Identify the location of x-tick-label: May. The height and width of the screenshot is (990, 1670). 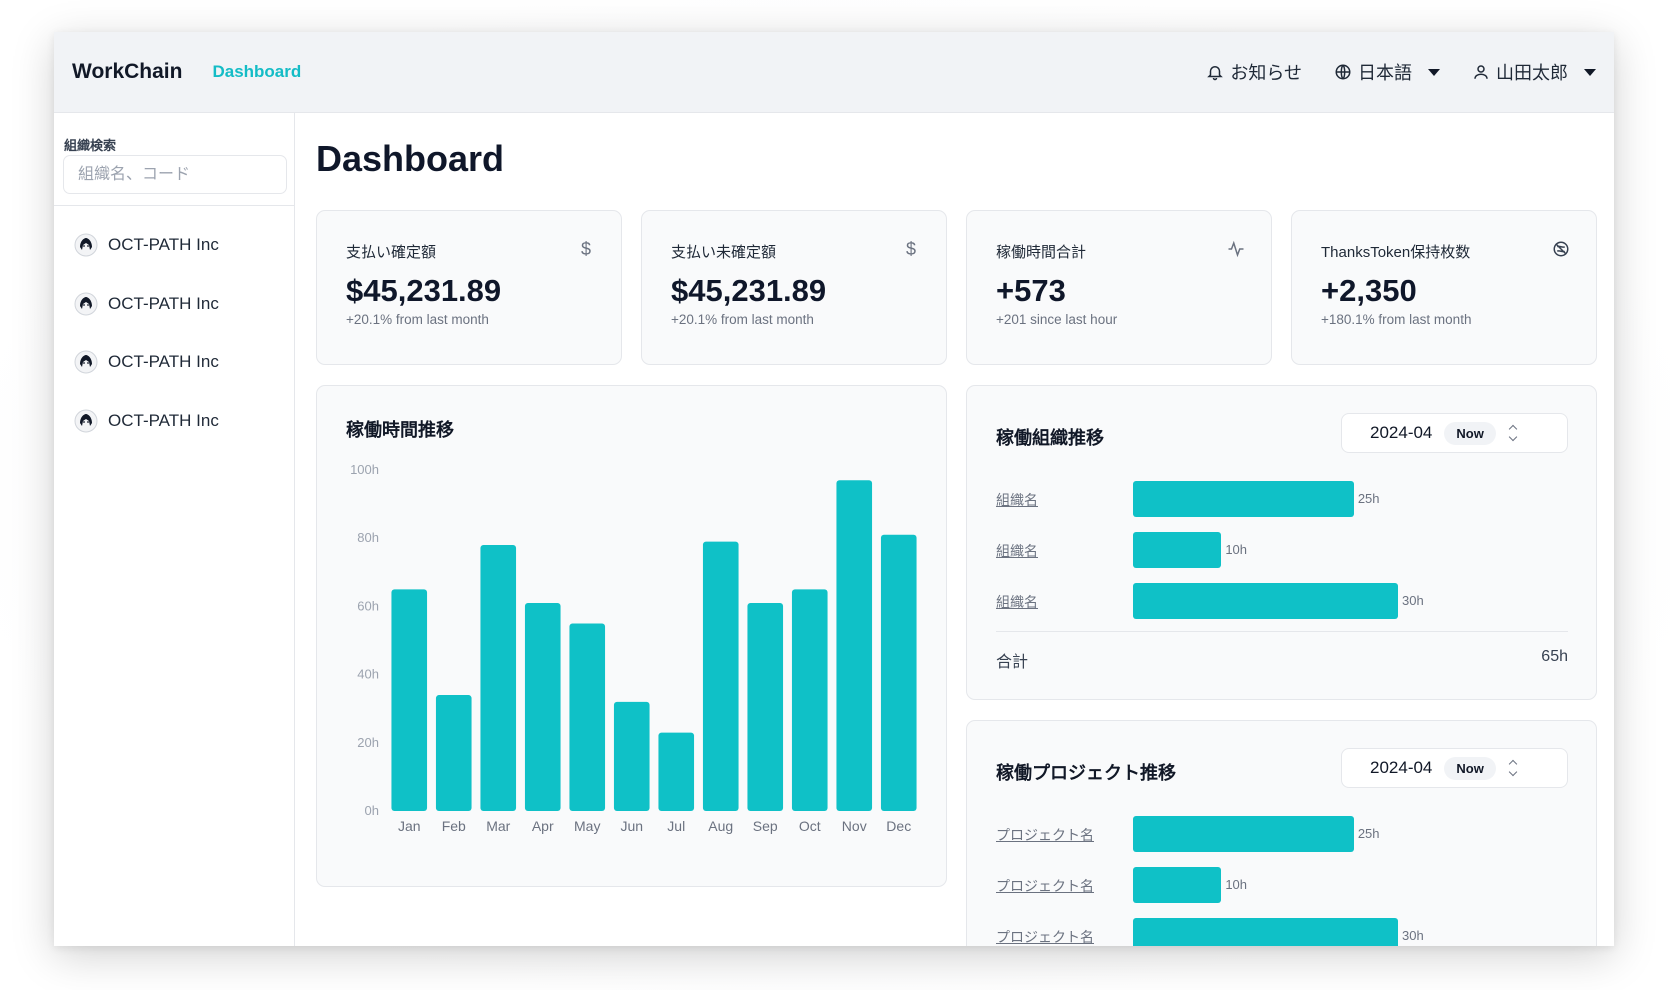
(587, 826).